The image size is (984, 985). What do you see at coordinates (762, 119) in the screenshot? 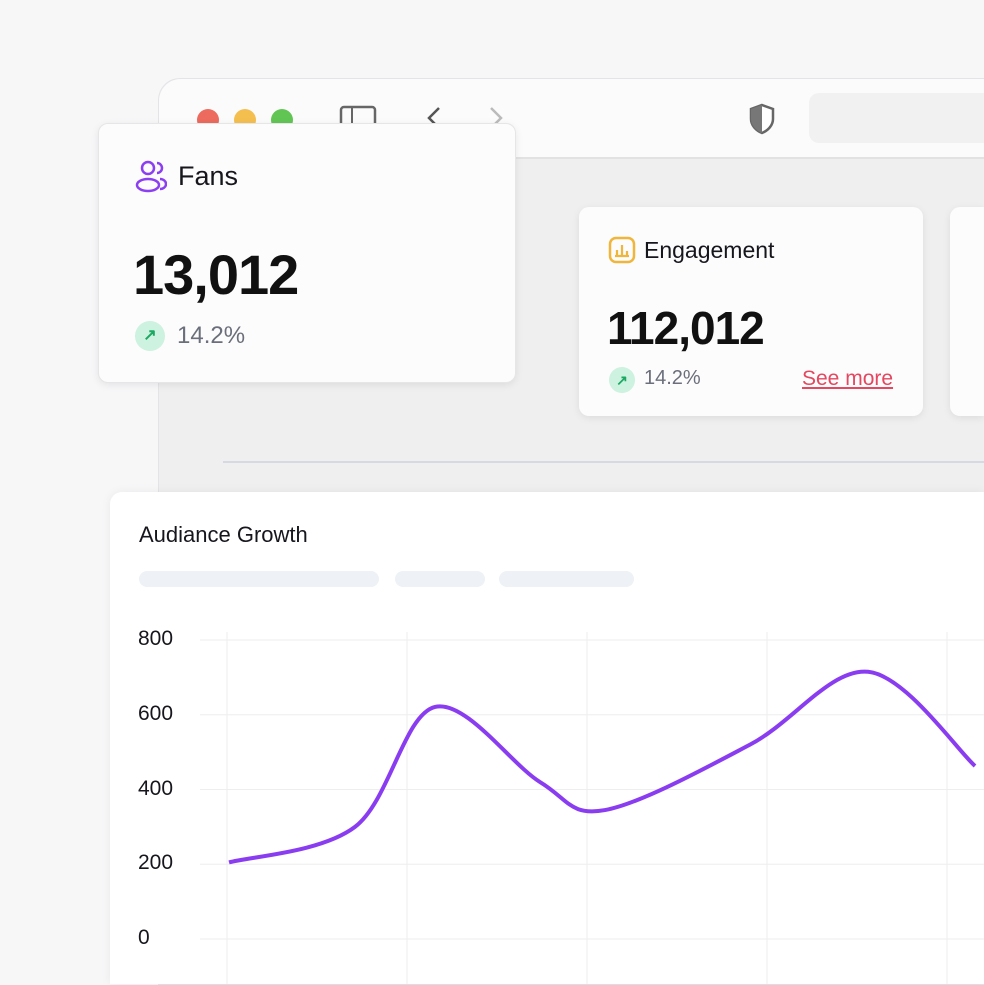
I see `shield-icon` at bounding box center [762, 119].